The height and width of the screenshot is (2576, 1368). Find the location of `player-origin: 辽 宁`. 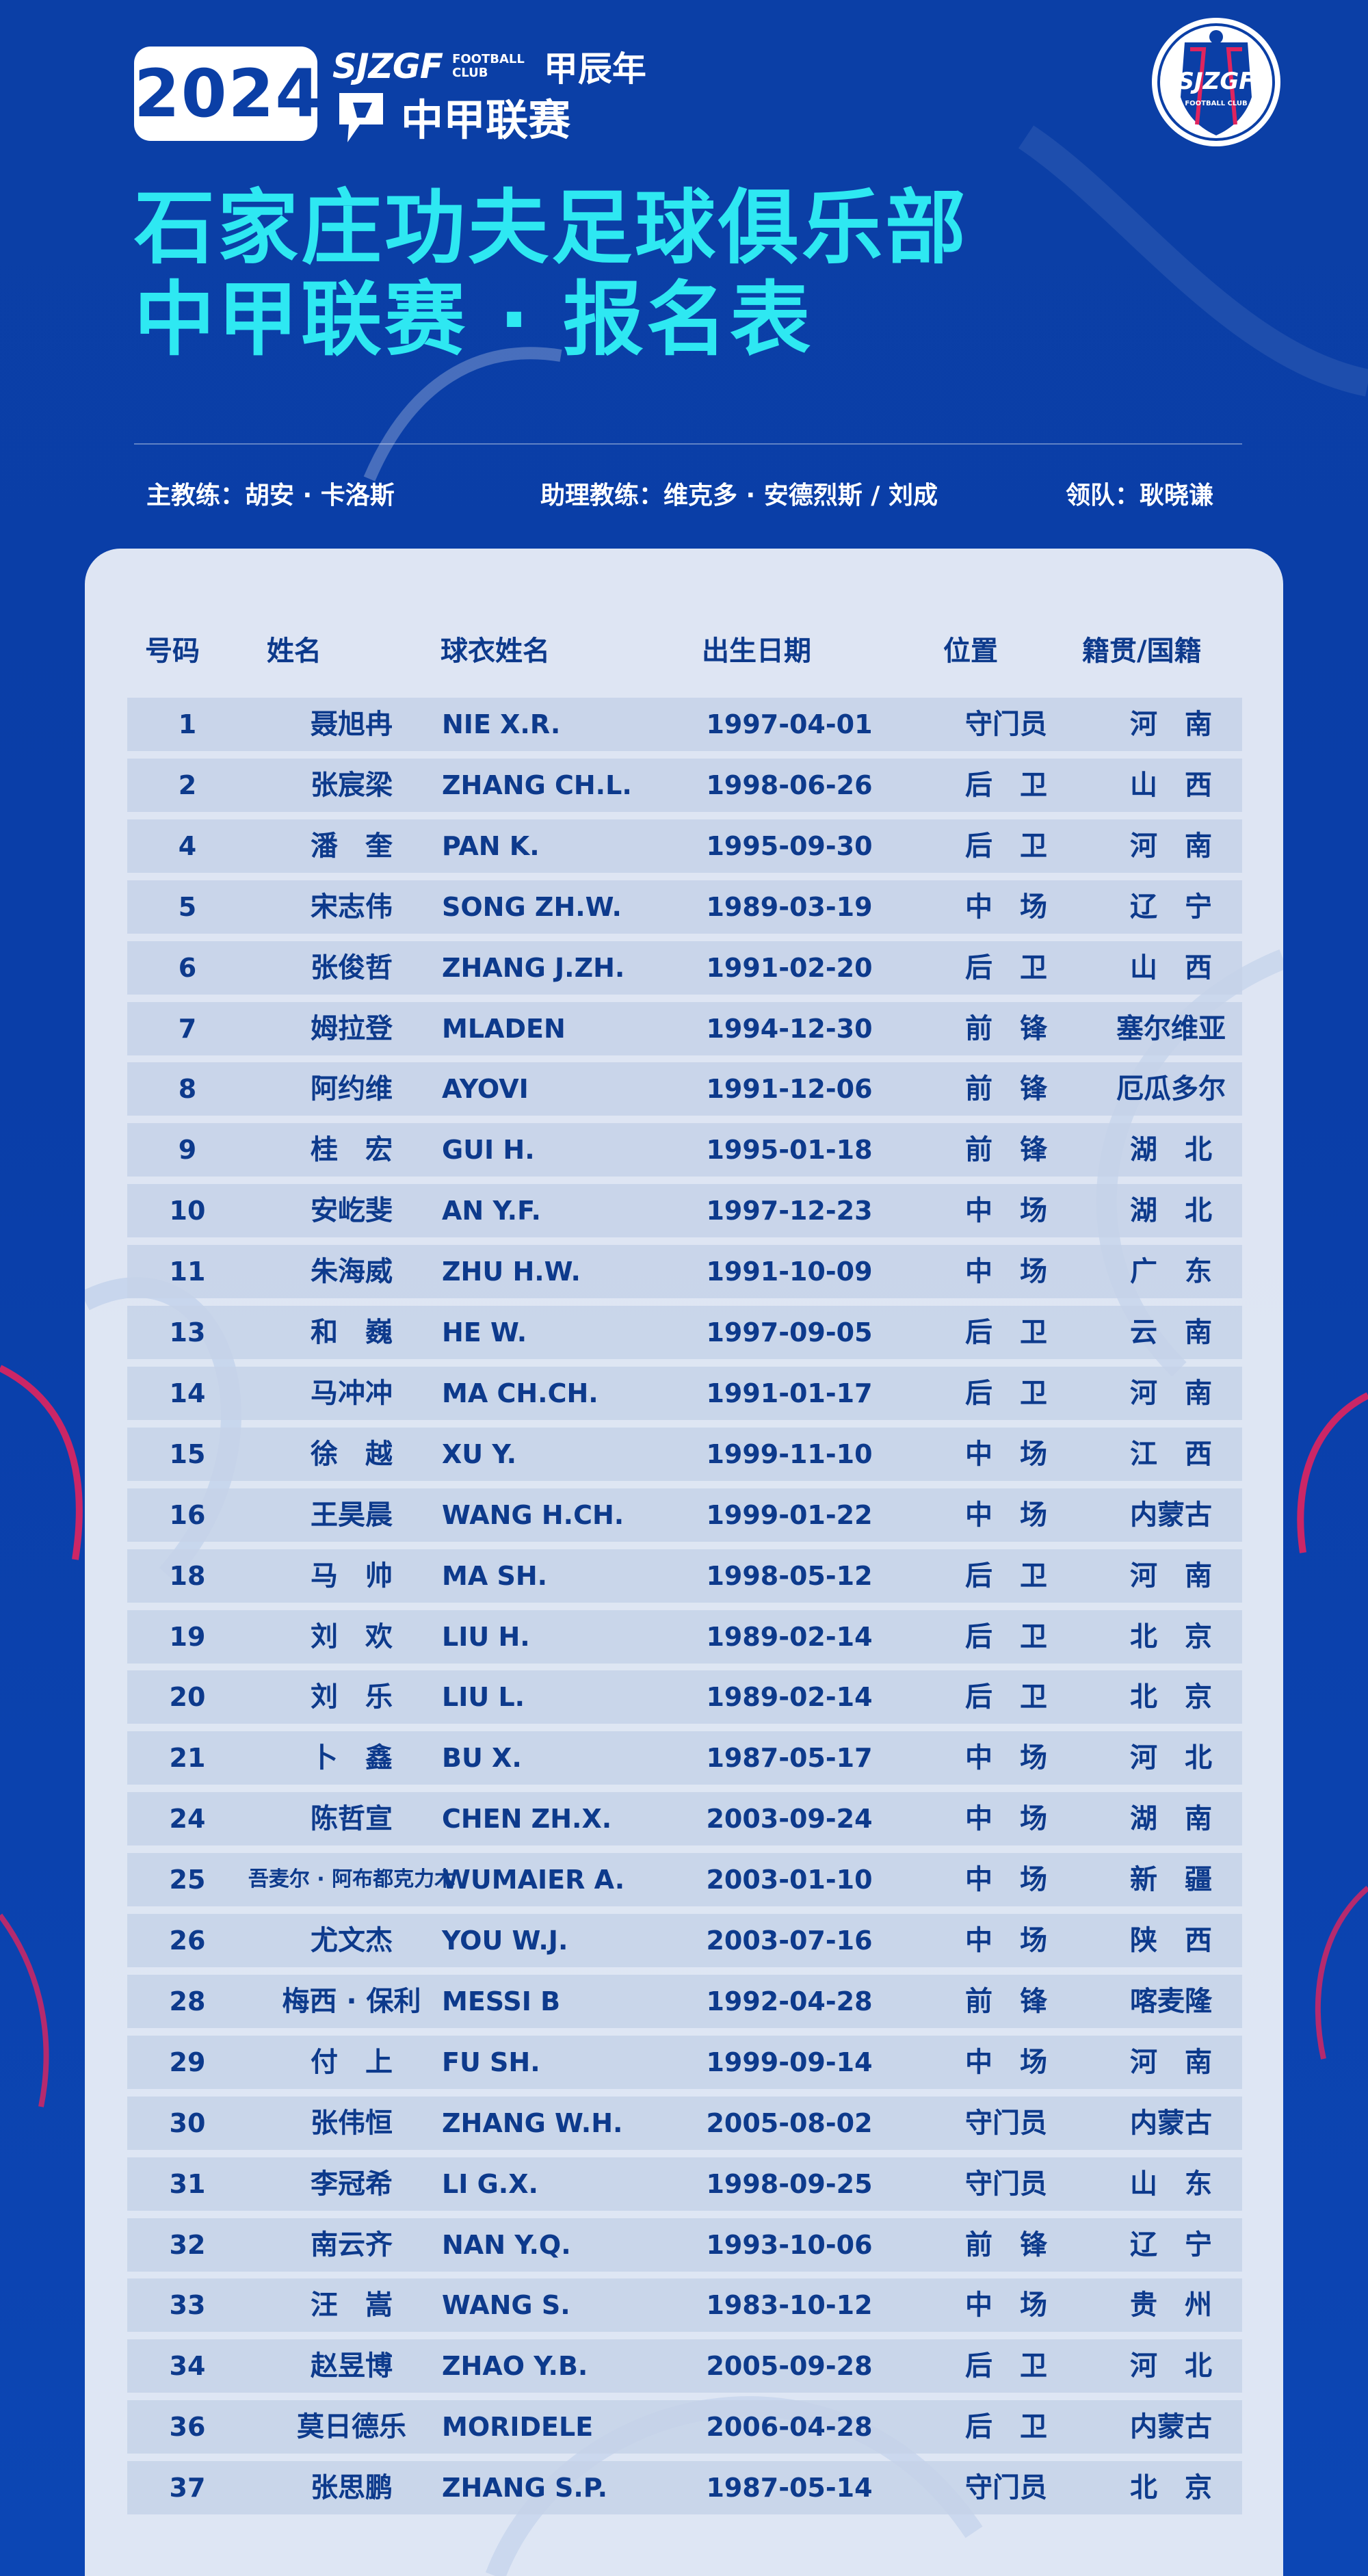

player-origin: 辽 宁 is located at coordinates (1171, 907).